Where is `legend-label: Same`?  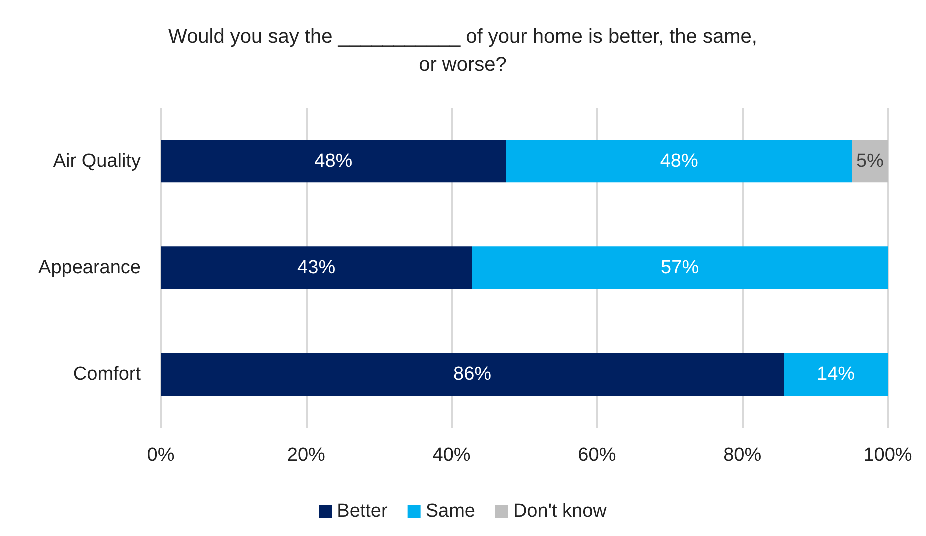
legend-label: Same is located at coordinates (451, 511).